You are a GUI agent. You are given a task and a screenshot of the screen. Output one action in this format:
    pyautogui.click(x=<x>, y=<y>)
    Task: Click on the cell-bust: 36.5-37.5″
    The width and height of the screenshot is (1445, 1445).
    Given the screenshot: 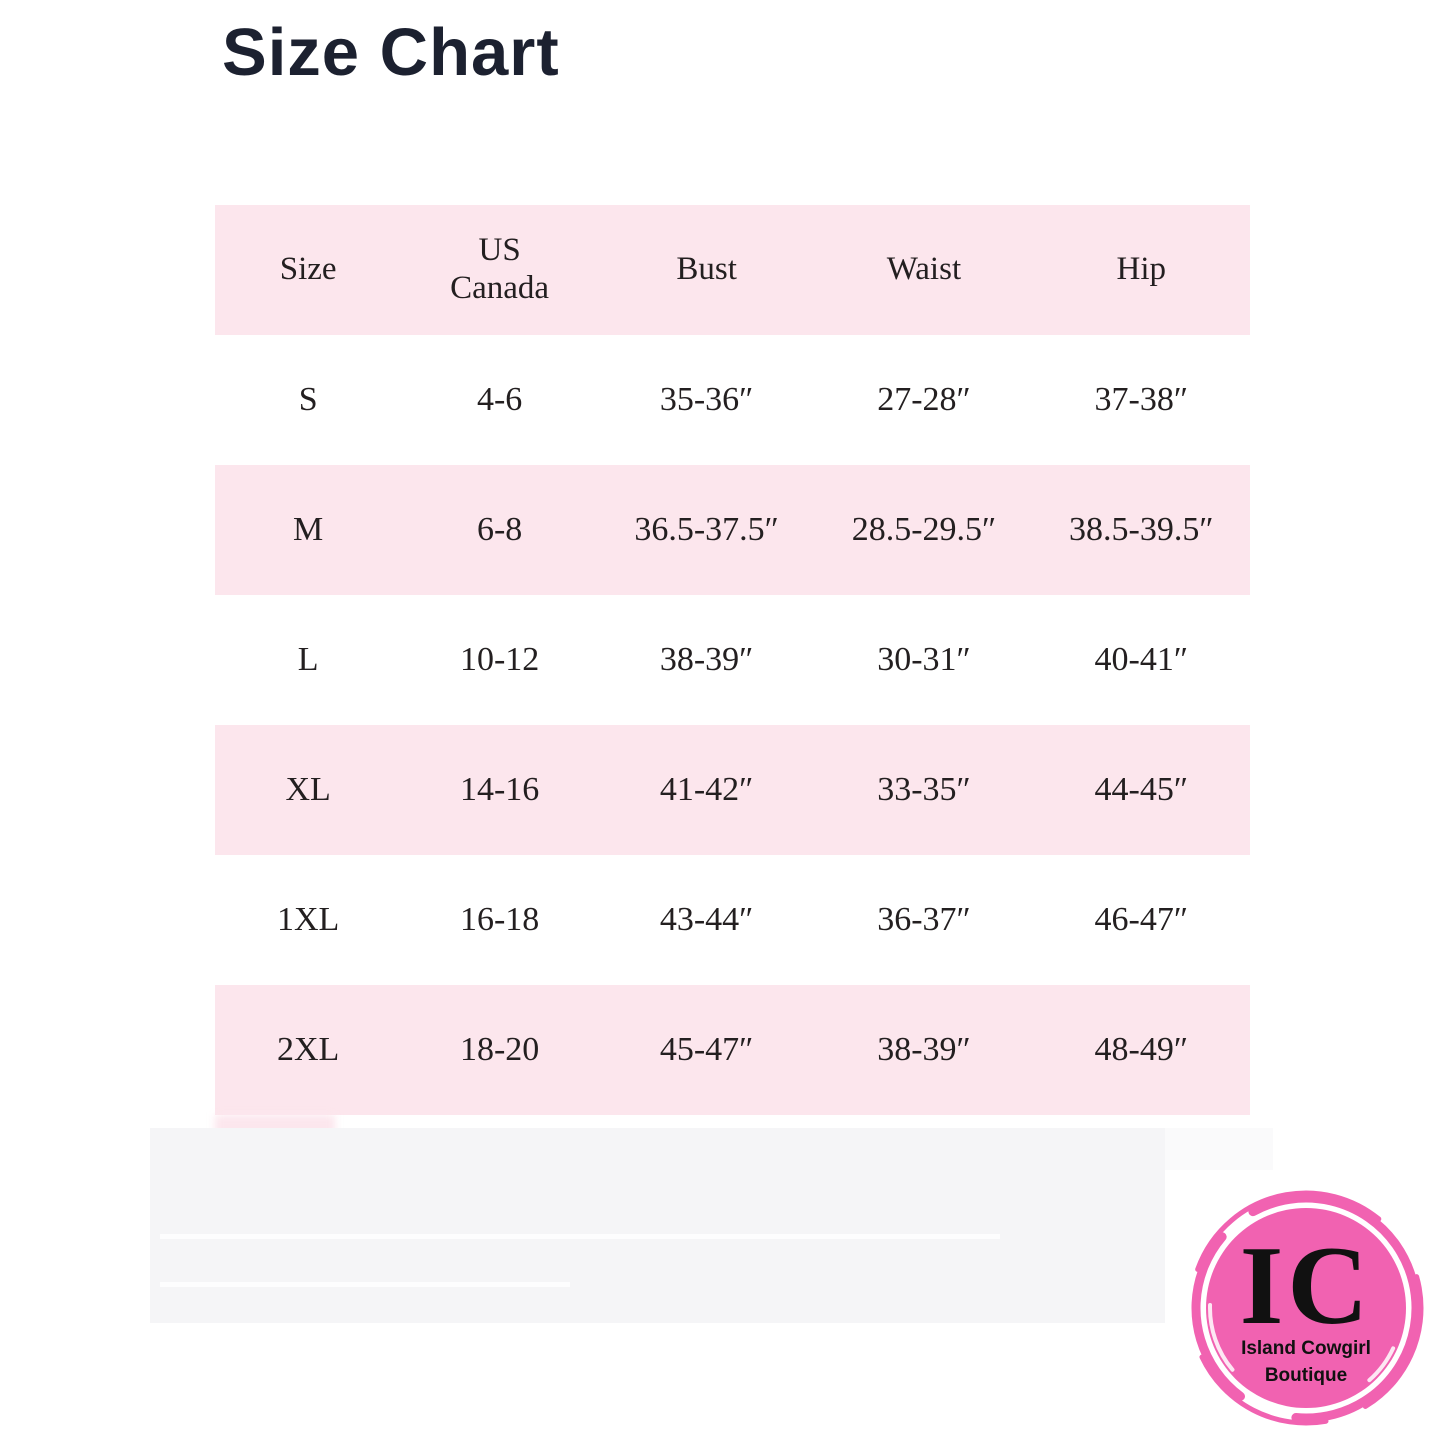 What is the action you would take?
    pyautogui.click(x=706, y=530)
    